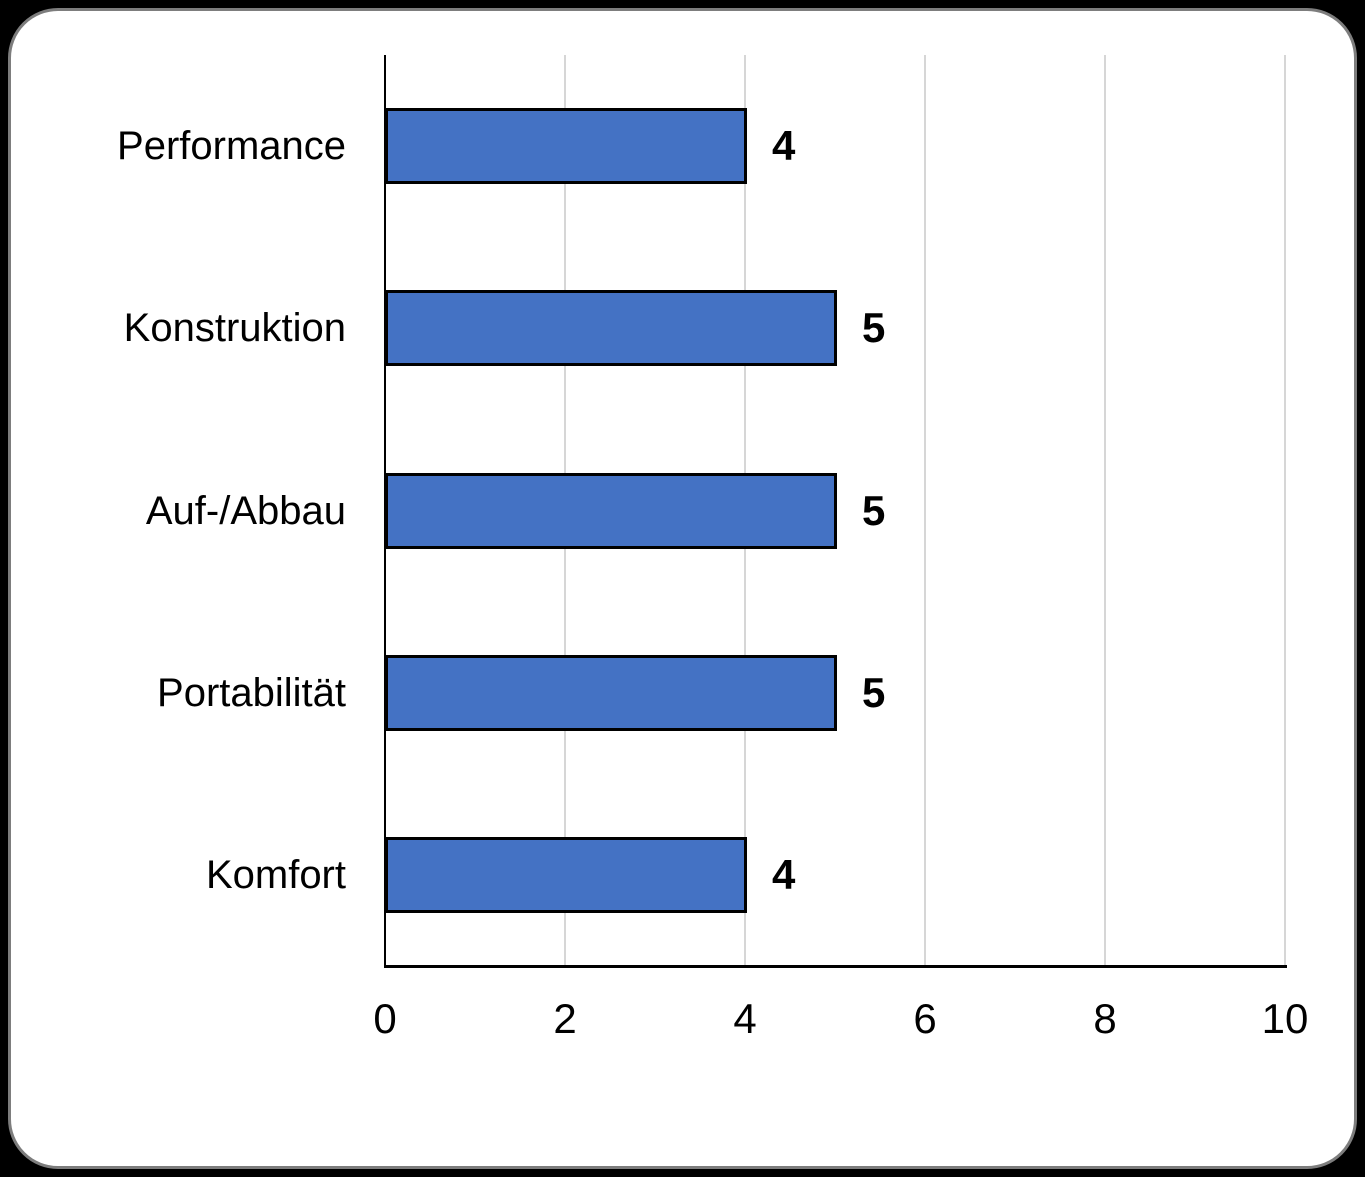  Describe the element at coordinates (565, 1018) in the screenshot. I see `x-tick-label-2: 2` at that location.